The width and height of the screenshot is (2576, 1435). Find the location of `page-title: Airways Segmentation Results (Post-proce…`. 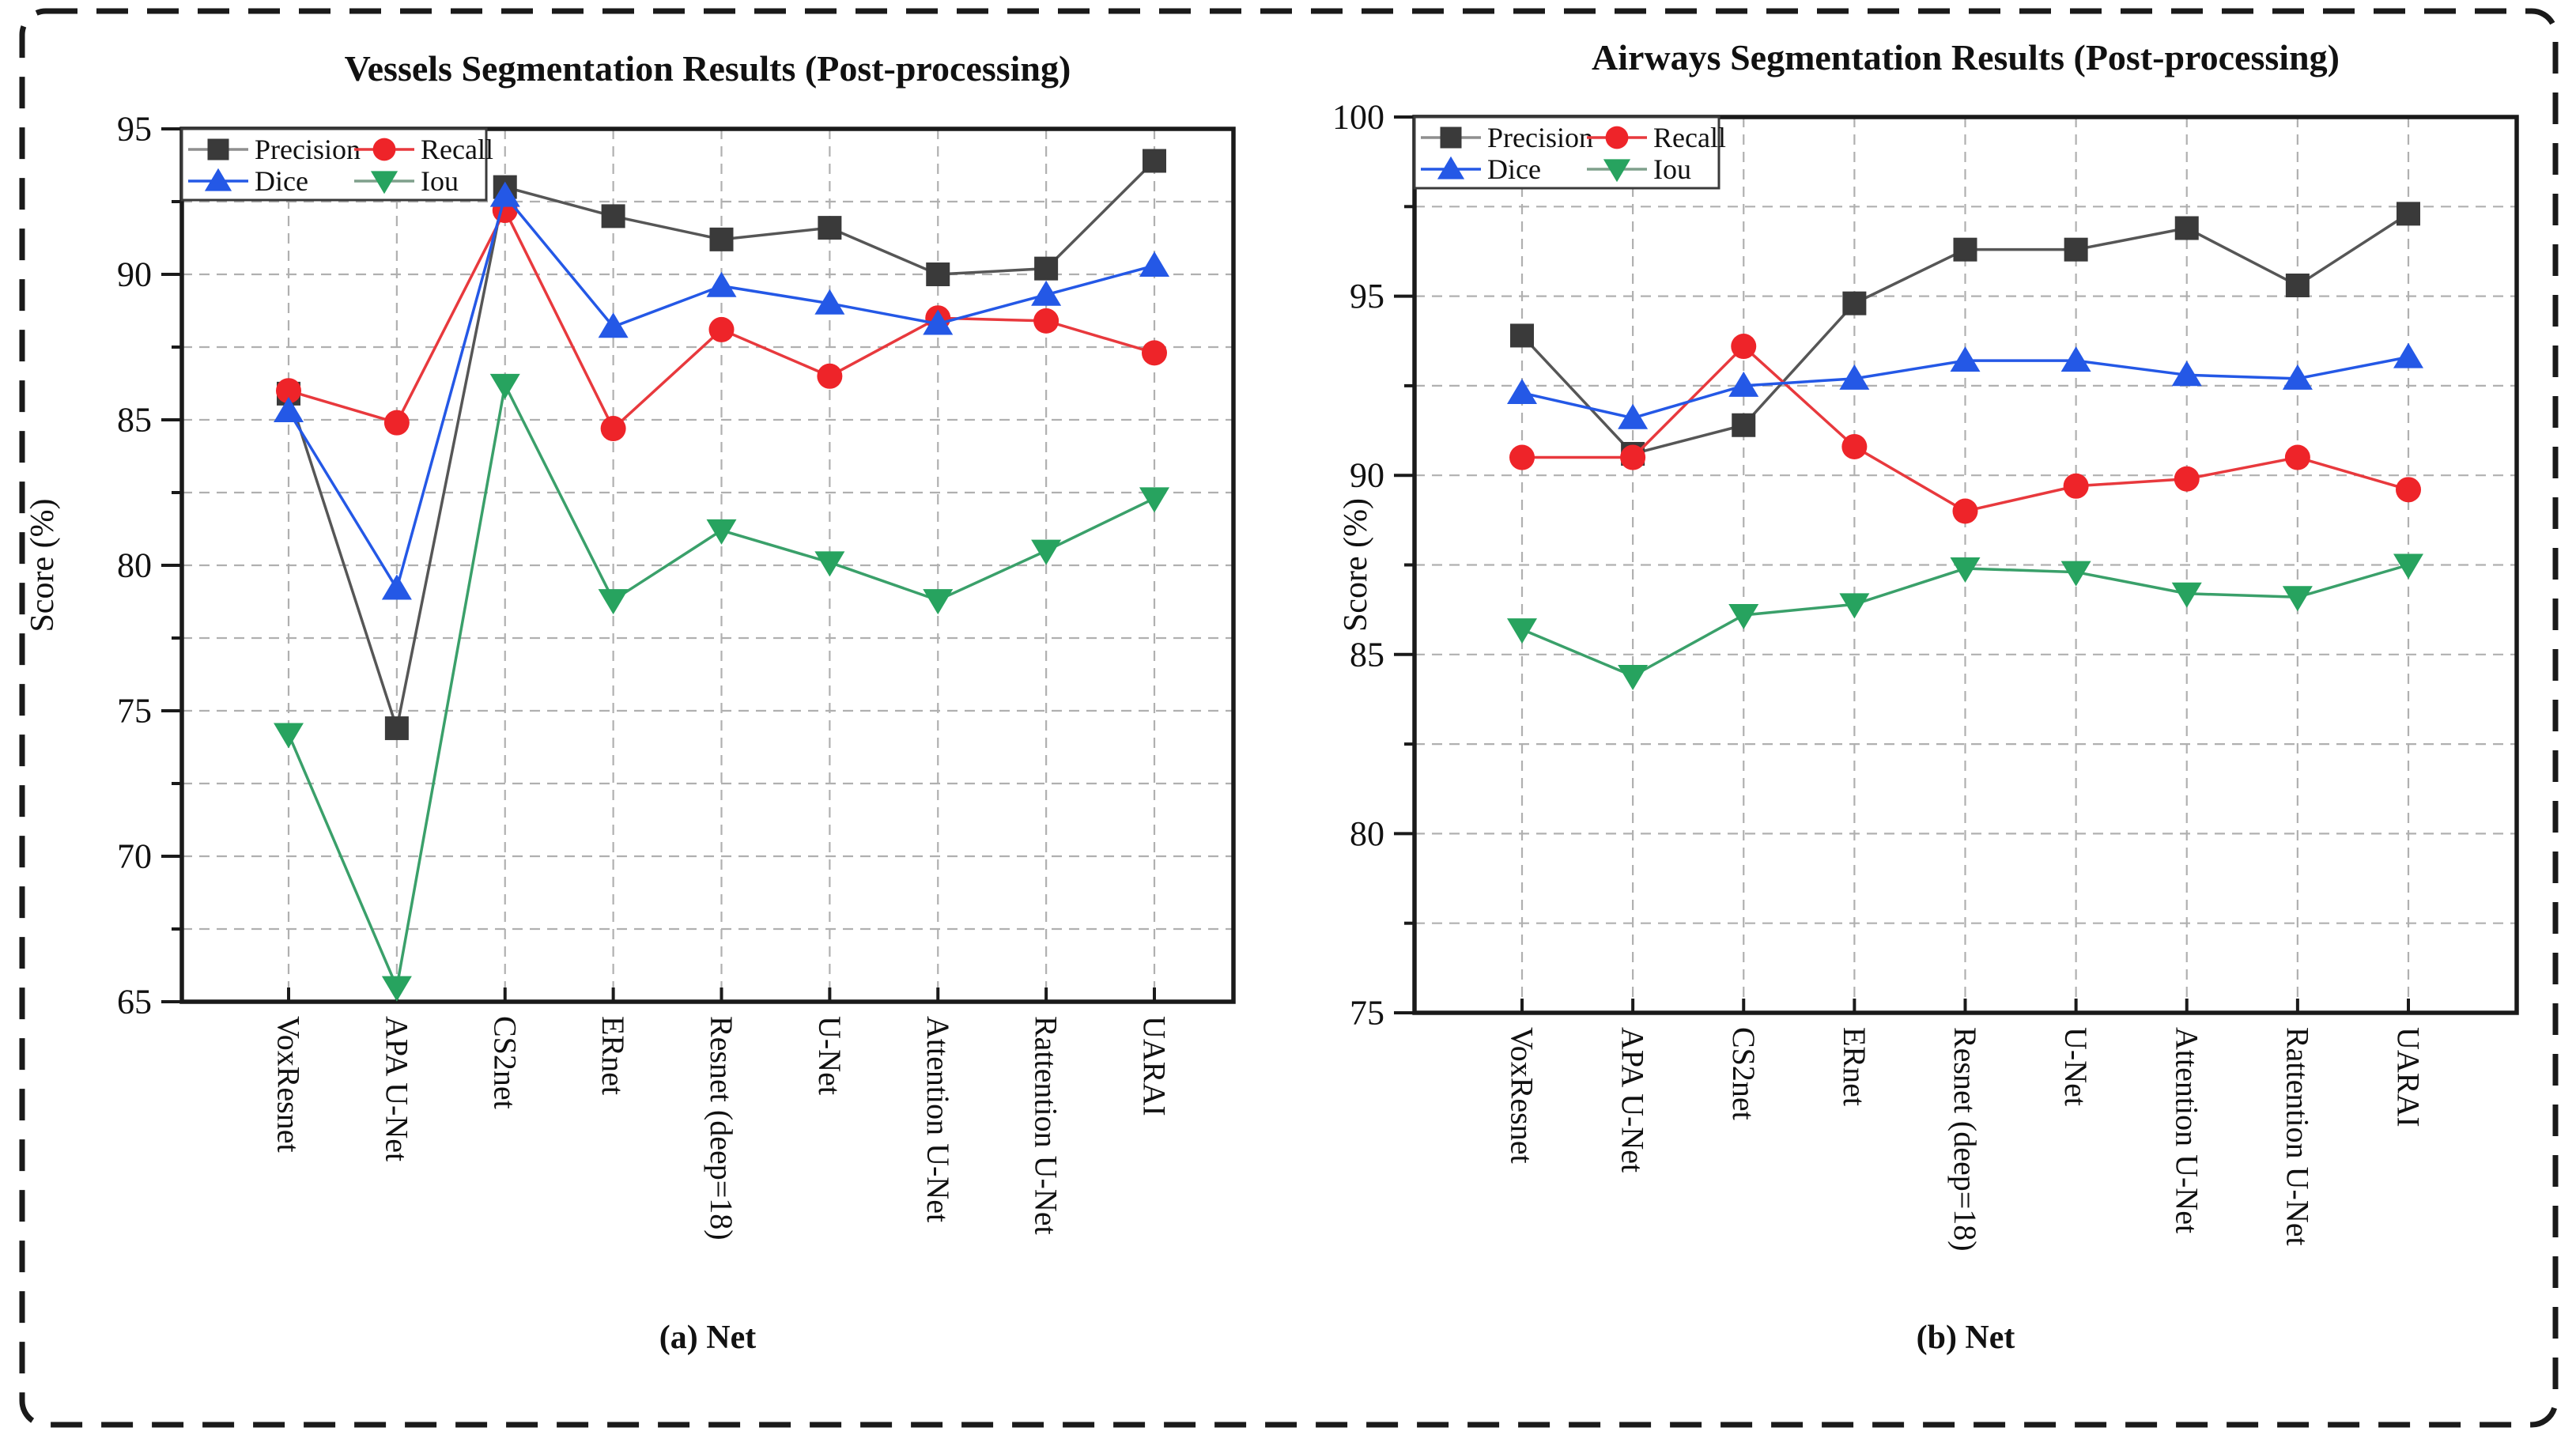

page-title: Airways Segmentation Results (Post-proce… is located at coordinates (1966, 57).